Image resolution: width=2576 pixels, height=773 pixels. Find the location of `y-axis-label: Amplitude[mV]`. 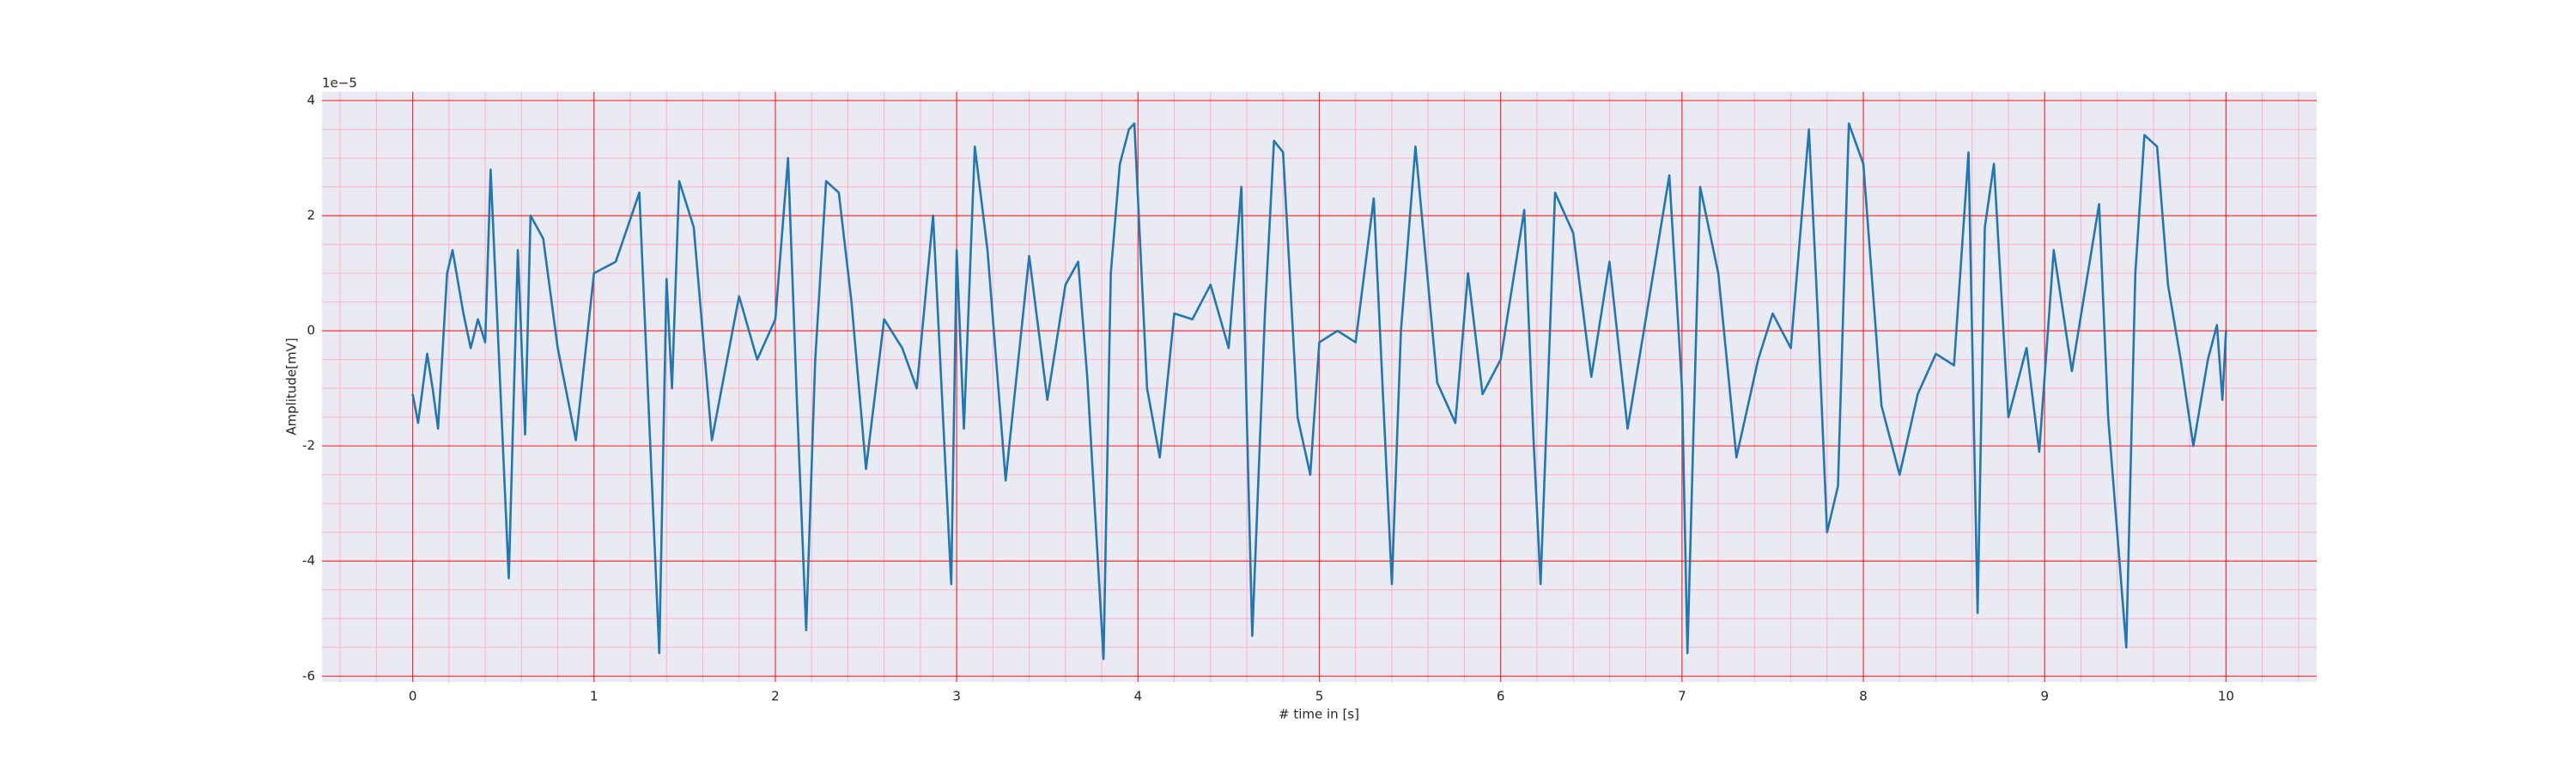

y-axis-label: Amplitude[mV] is located at coordinates (292, 386).